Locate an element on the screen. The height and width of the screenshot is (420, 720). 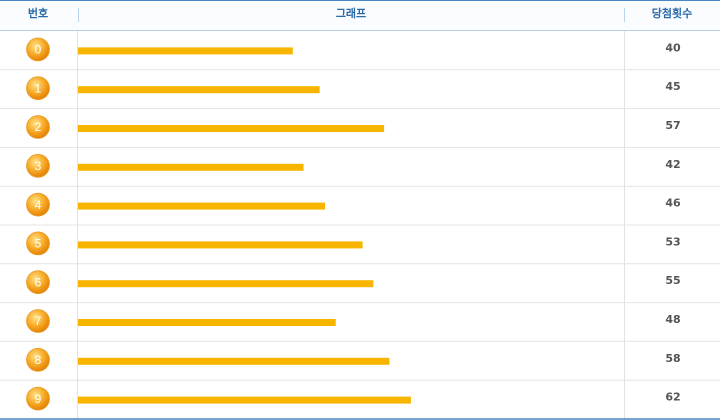
ball-number: 0 is located at coordinates (38, 50).